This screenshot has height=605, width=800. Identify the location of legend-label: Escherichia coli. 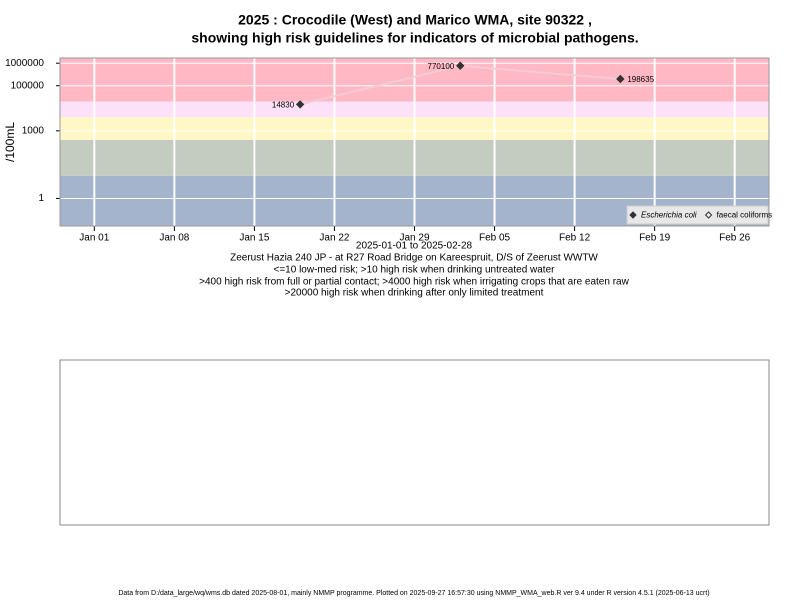
(669, 215).